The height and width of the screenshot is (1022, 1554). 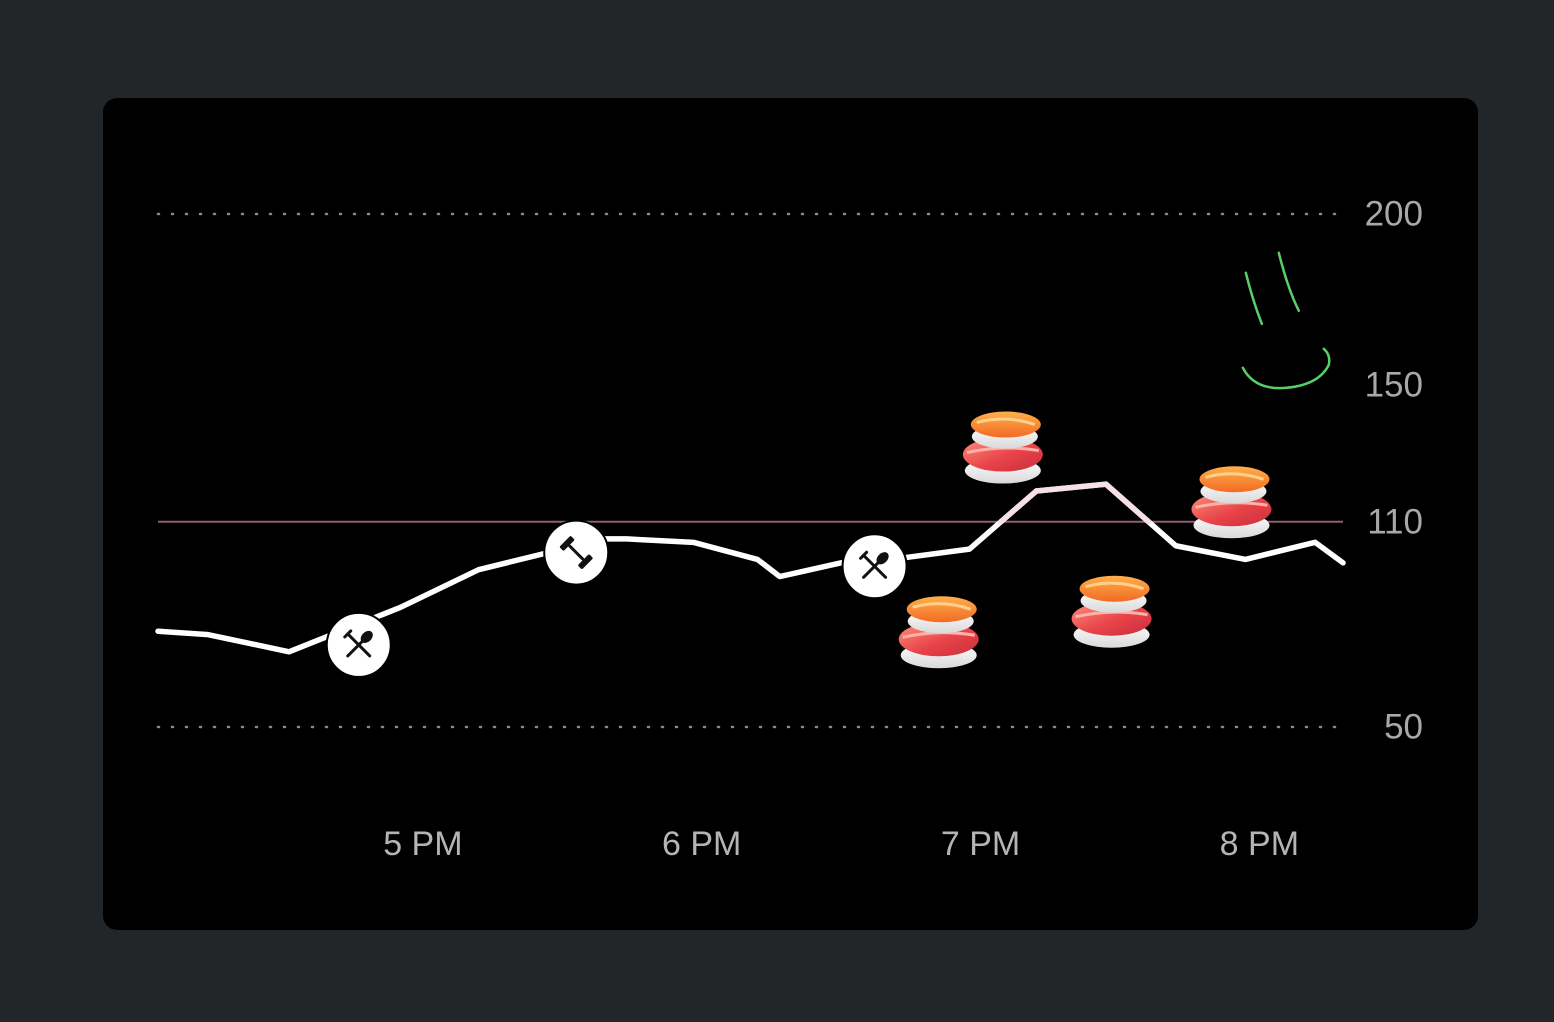 I want to click on workout-event-marker, so click(x=576, y=552).